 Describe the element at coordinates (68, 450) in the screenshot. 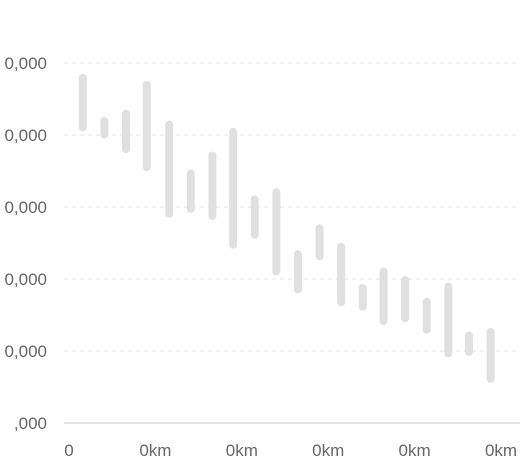

I see `x-tick-label: 0` at that location.